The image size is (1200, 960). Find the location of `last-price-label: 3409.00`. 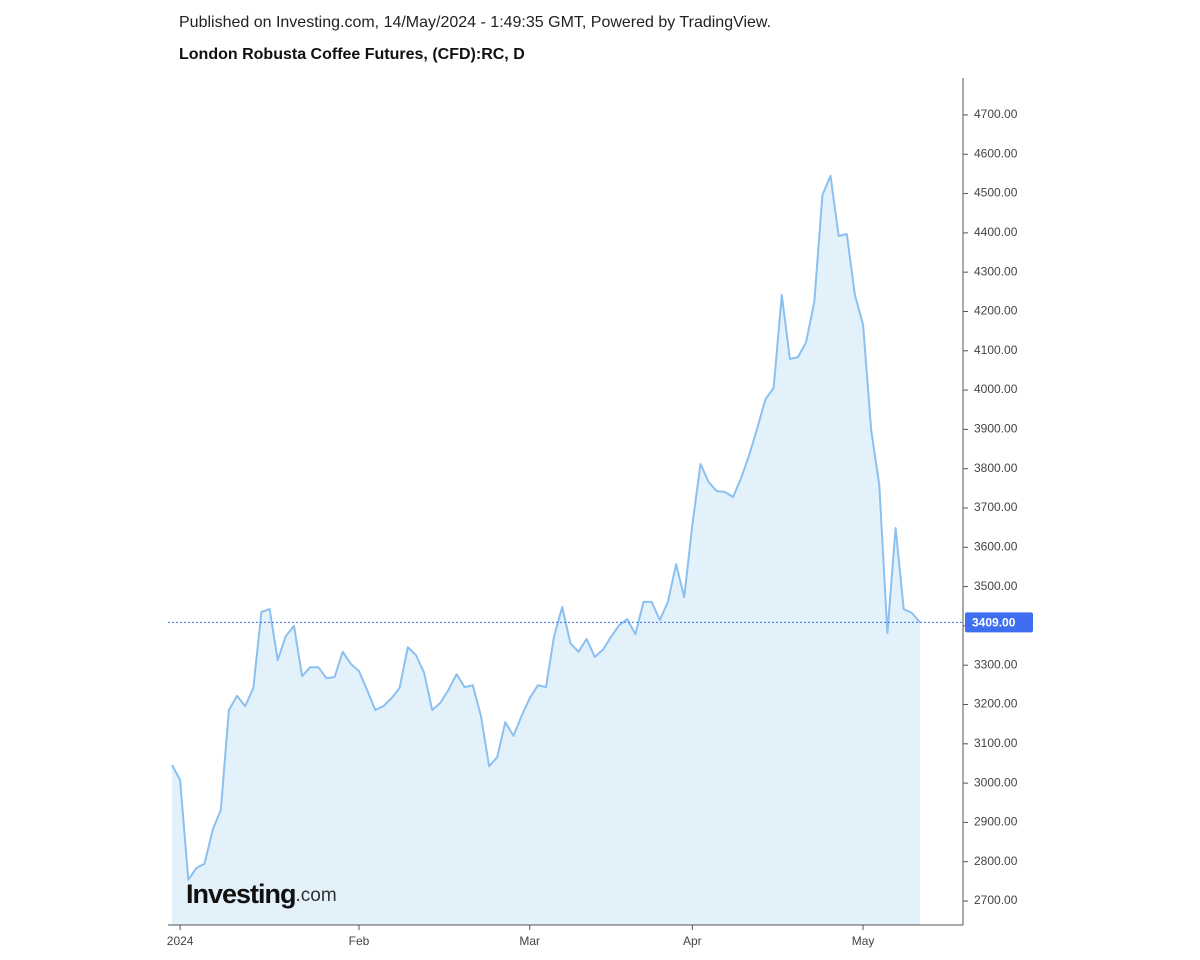

last-price-label: 3409.00 is located at coordinates (994, 623).